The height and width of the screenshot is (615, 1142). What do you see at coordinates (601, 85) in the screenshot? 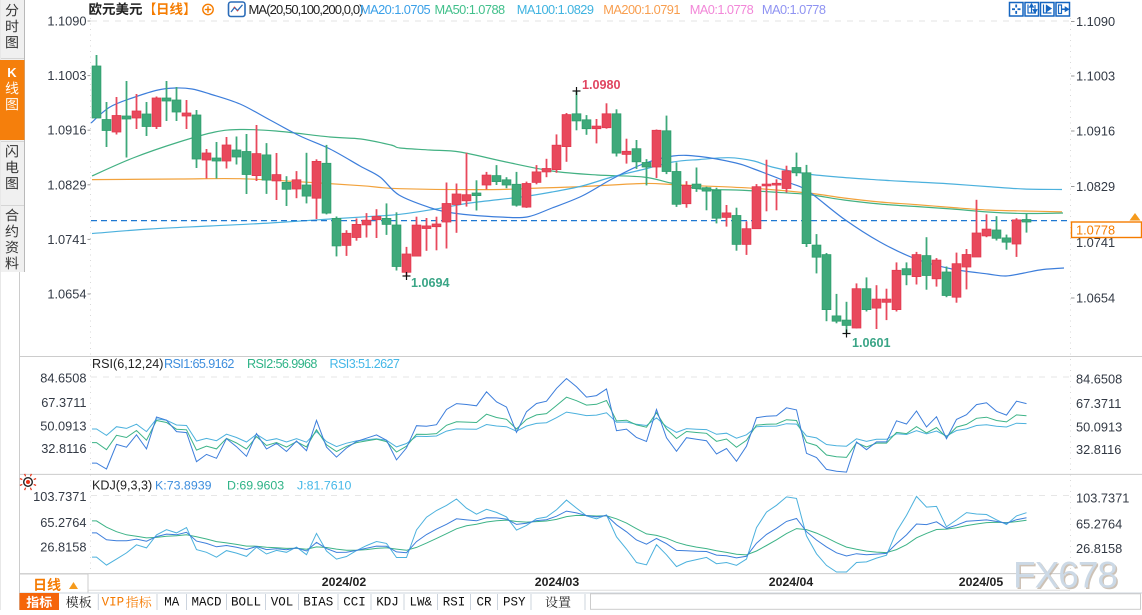
I see `svg-text: 1.0980` at bounding box center [601, 85].